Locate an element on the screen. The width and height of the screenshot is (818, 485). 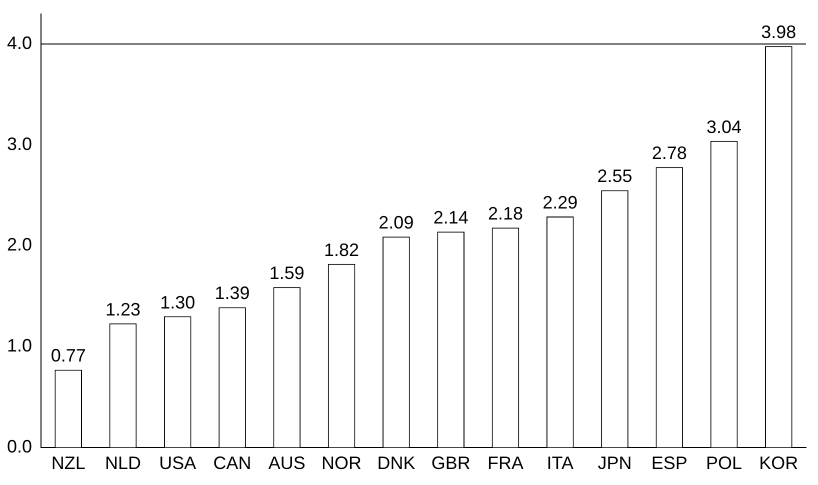
y-tick-label: 0.0 is located at coordinates (19, 446).